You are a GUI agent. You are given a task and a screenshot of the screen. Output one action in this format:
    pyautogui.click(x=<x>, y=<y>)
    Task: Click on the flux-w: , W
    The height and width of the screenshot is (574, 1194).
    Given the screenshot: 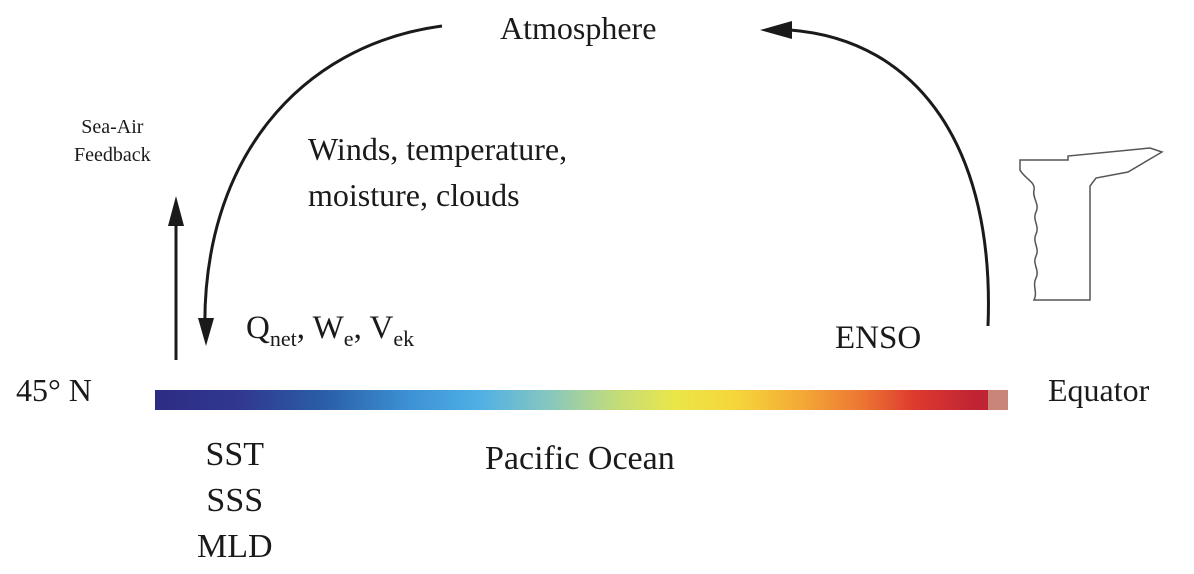 What is the action you would take?
    pyautogui.click(x=320, y=328)
    